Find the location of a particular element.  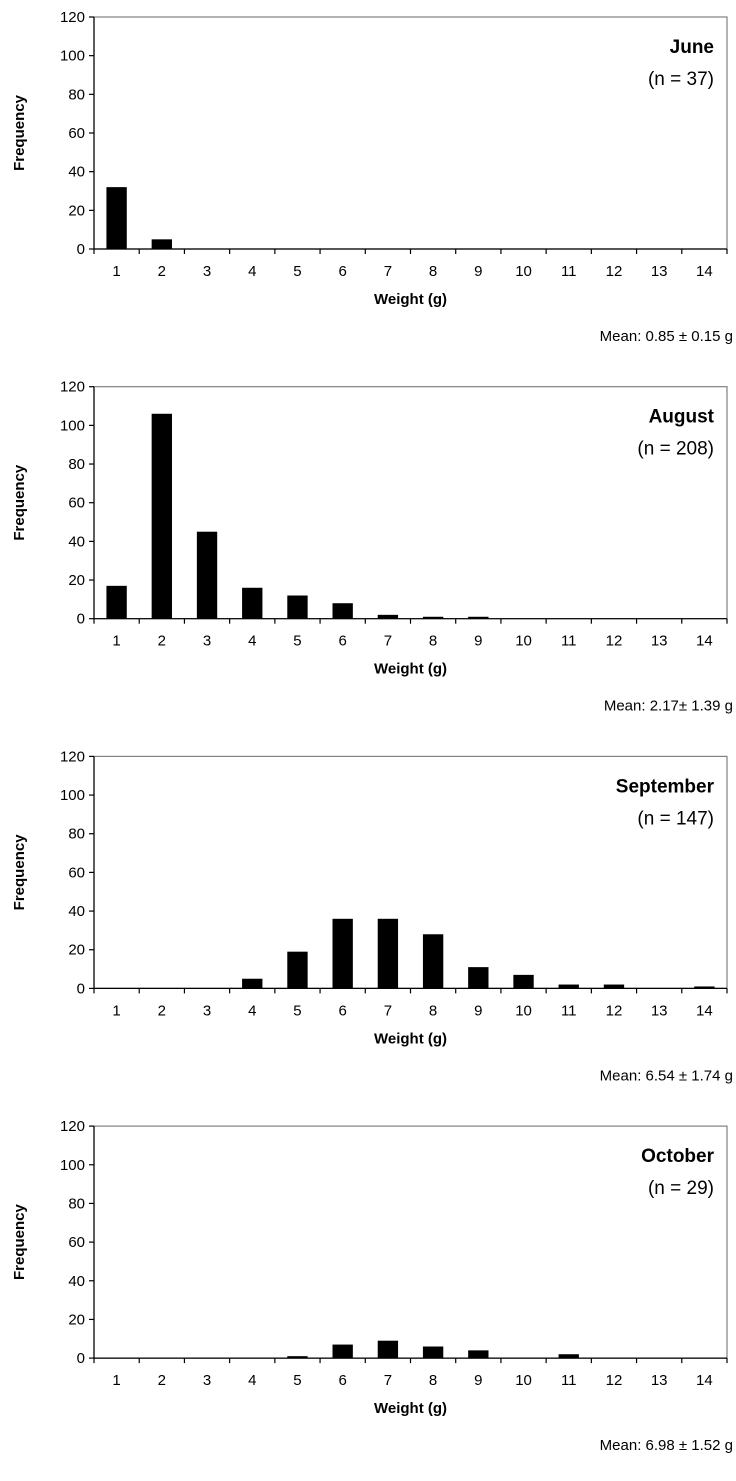

sample-size-label: (n = 147) is located at coordinates (675, 818).